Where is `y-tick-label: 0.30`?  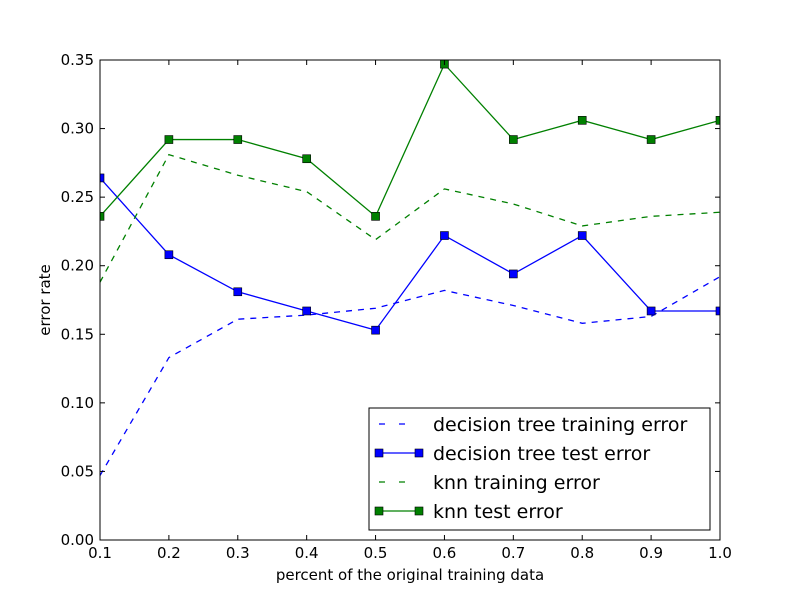 y-tick-label: 0.30 is located at coordinates (77, 129).